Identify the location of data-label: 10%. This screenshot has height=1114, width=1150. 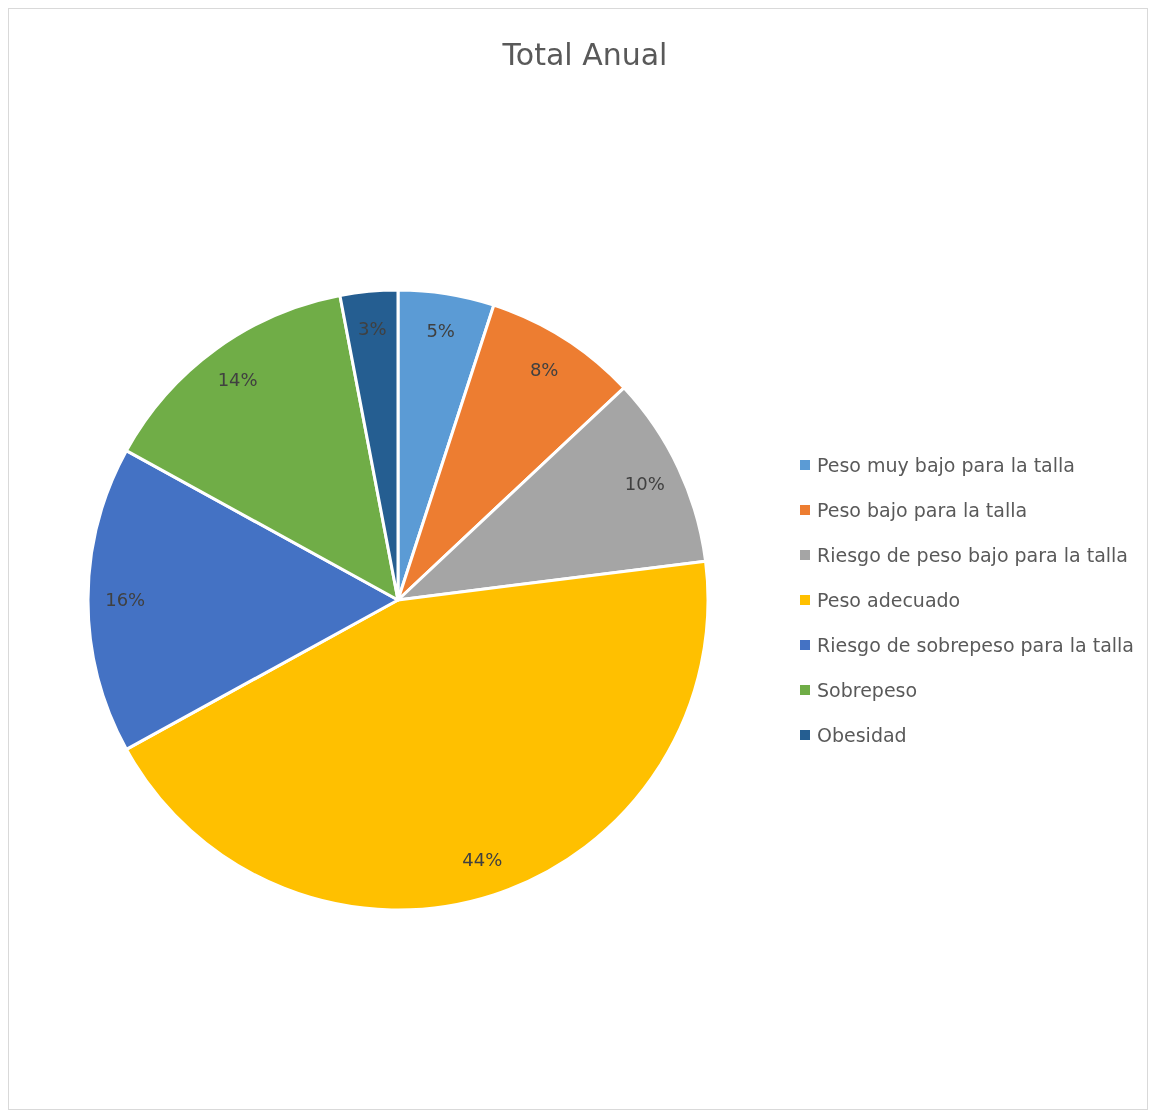
(644, 484).